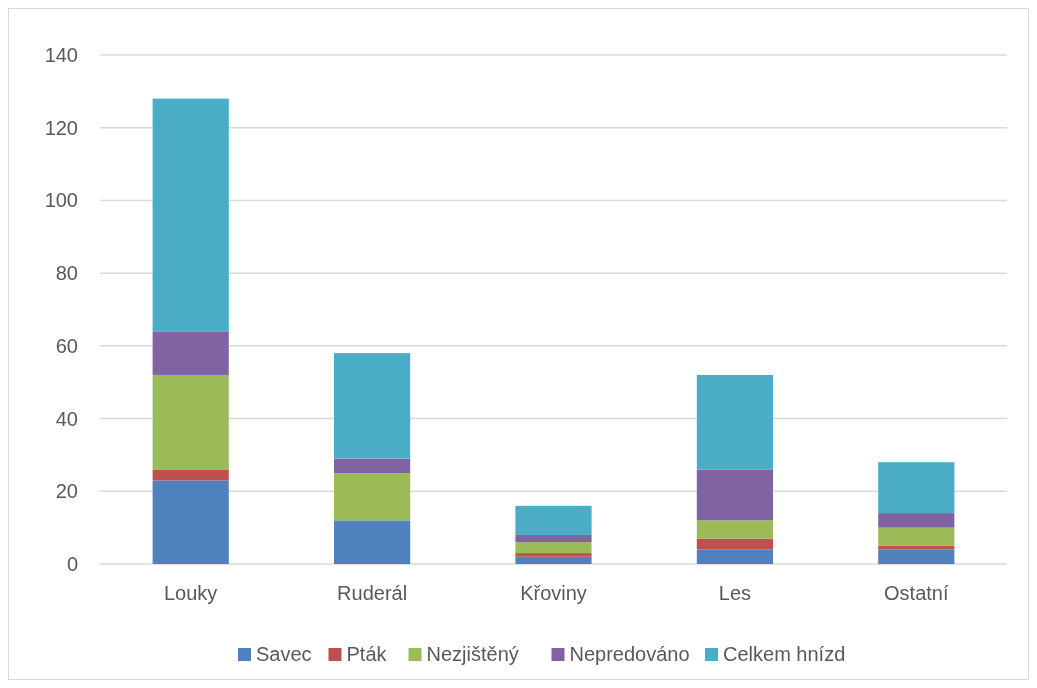 This screenshot has width=1037, height=688. I want to click on legend-label: Savec, so click(284, 654).